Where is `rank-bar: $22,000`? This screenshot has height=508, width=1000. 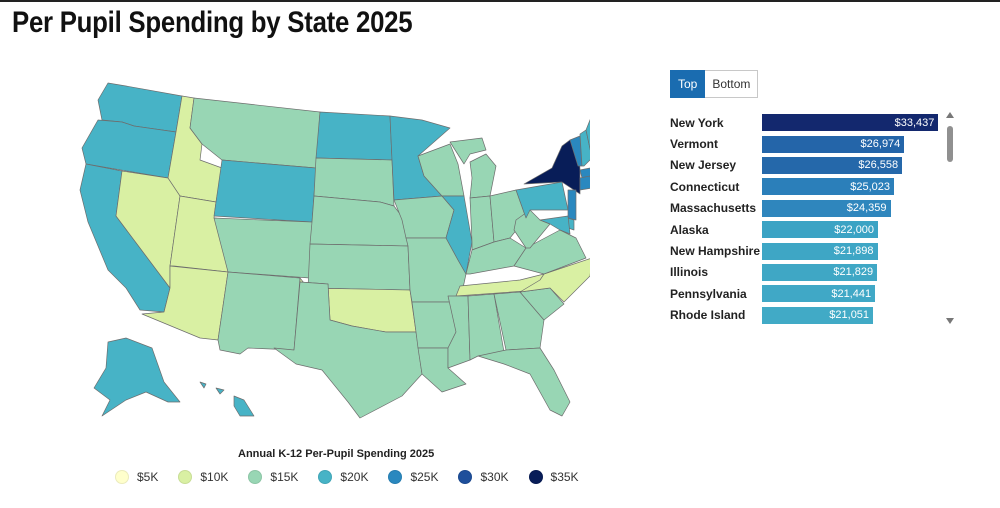 rank-bar: $22,000 is located at coordinates (820, 230).